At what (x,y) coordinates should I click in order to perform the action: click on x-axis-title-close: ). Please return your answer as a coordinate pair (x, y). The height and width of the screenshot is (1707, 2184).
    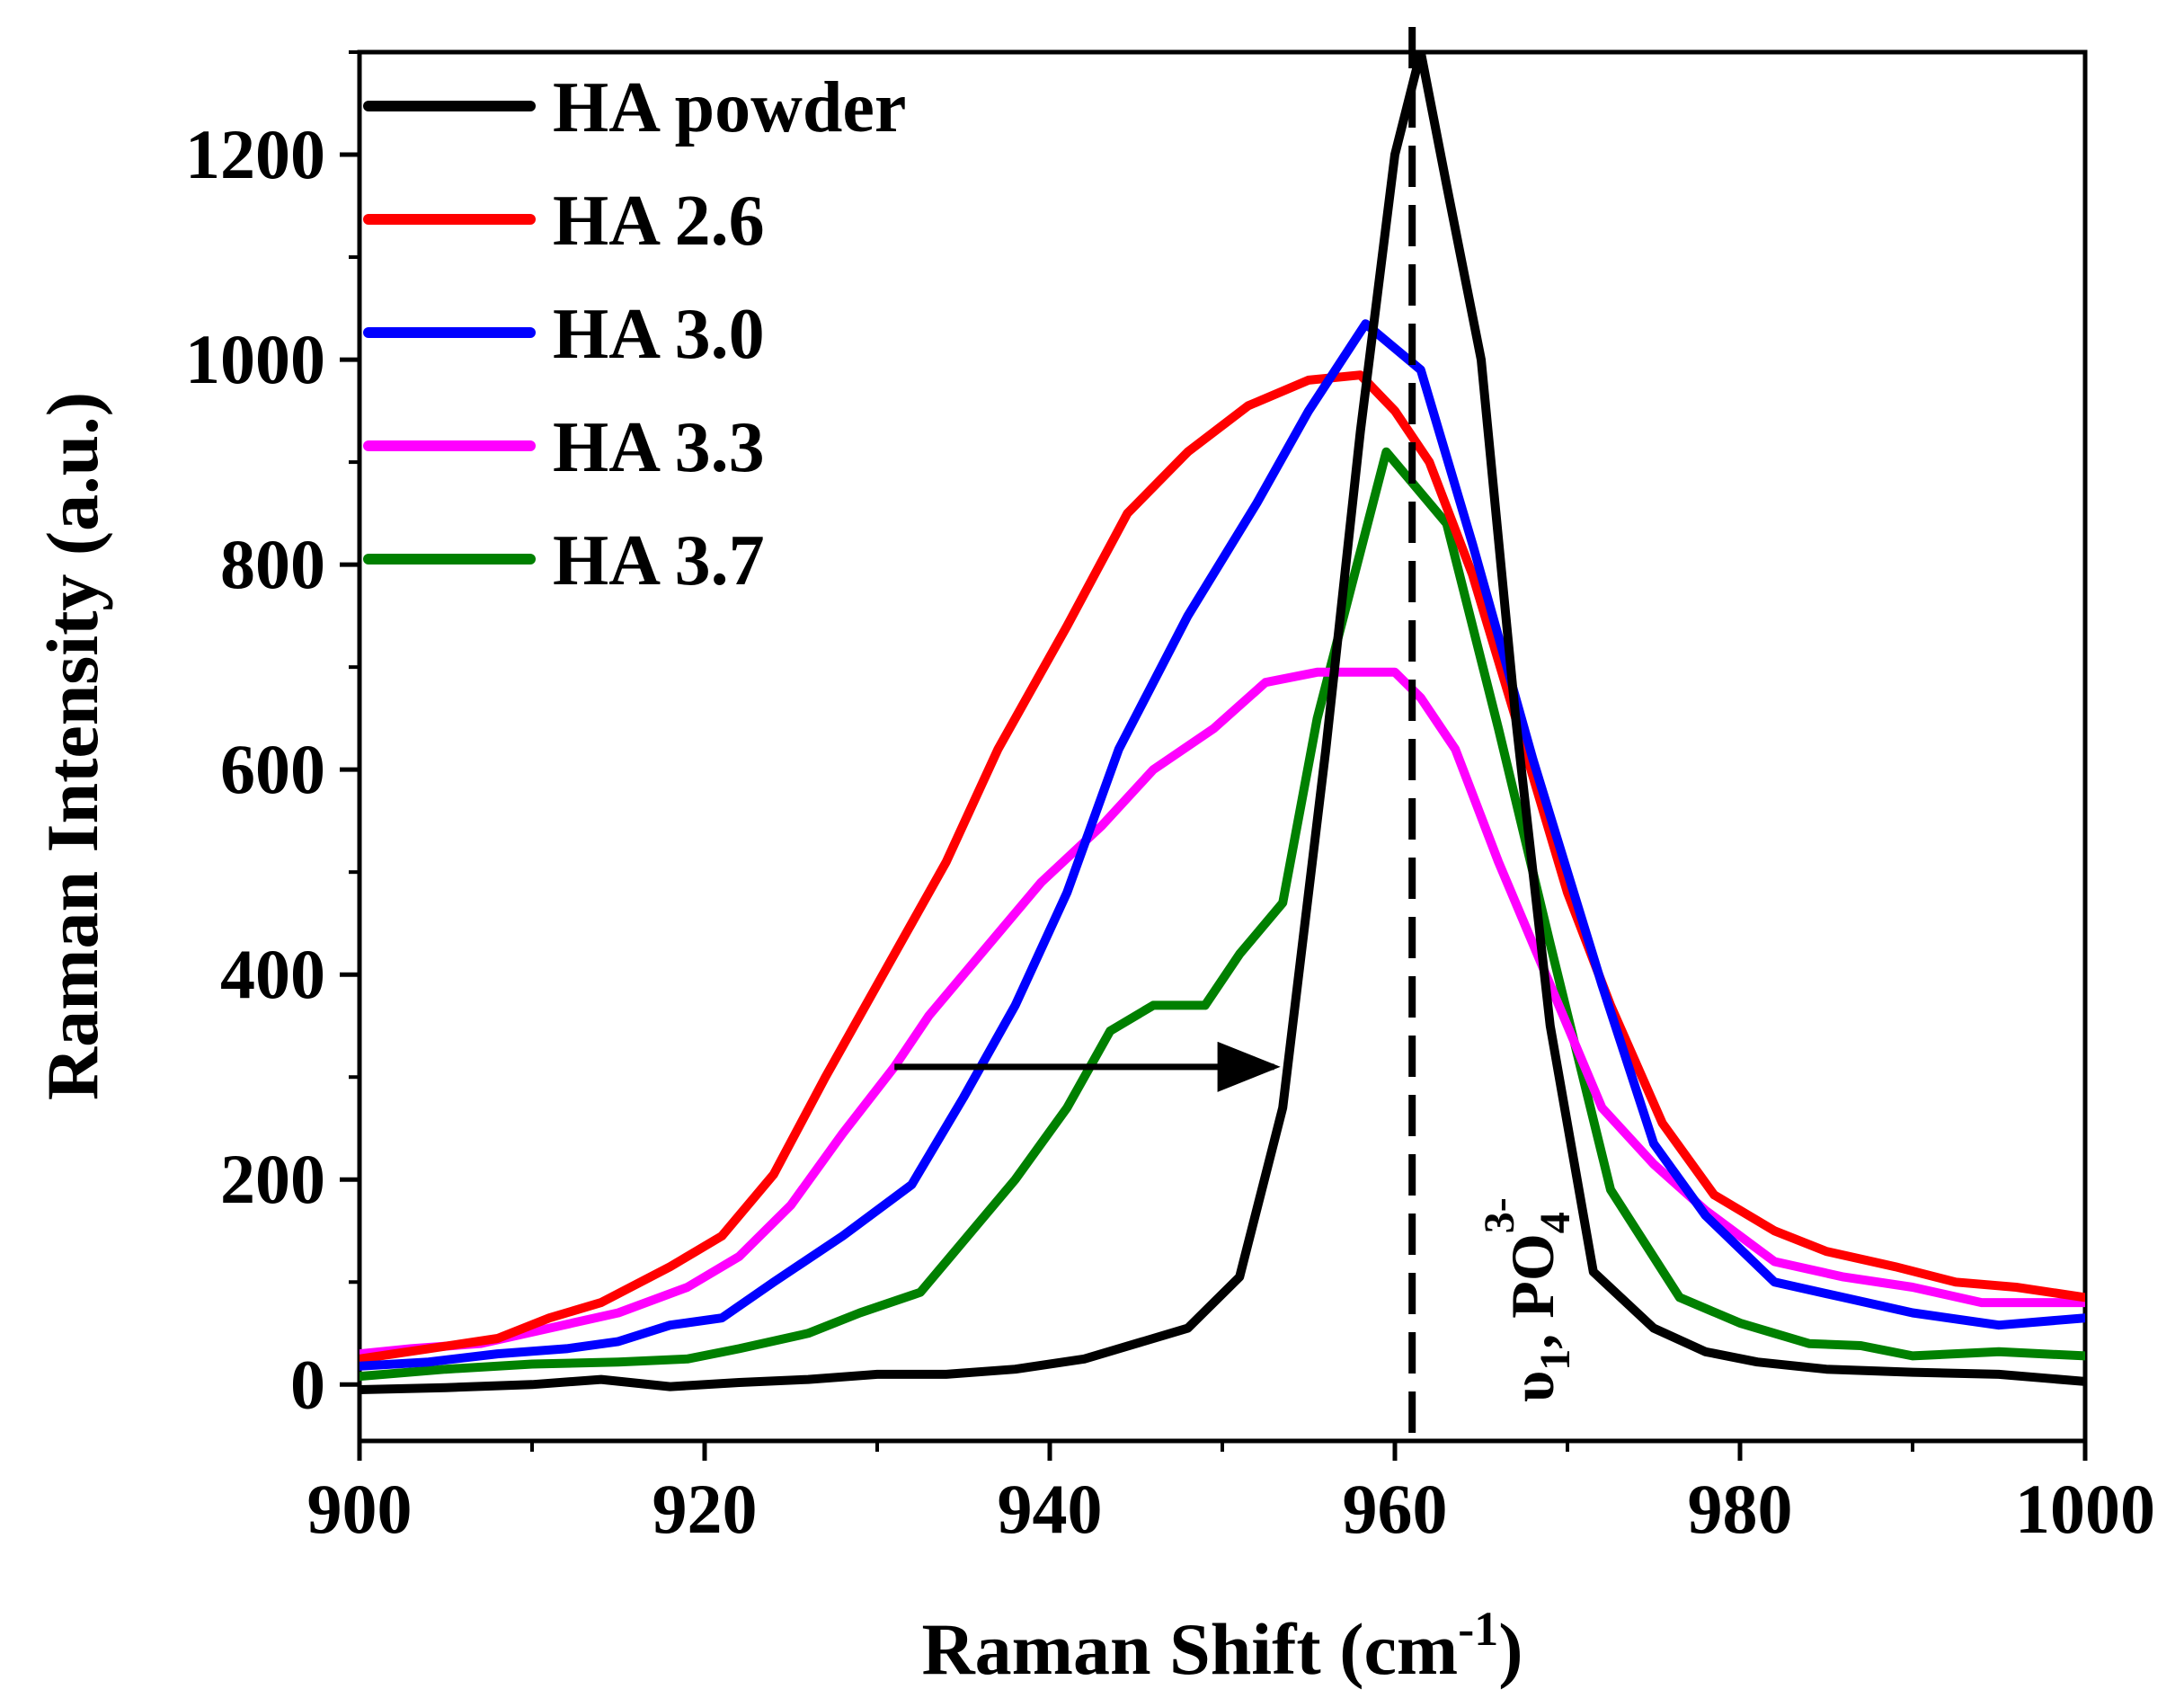
    Looking at the image, I should click on (1510, 1649).